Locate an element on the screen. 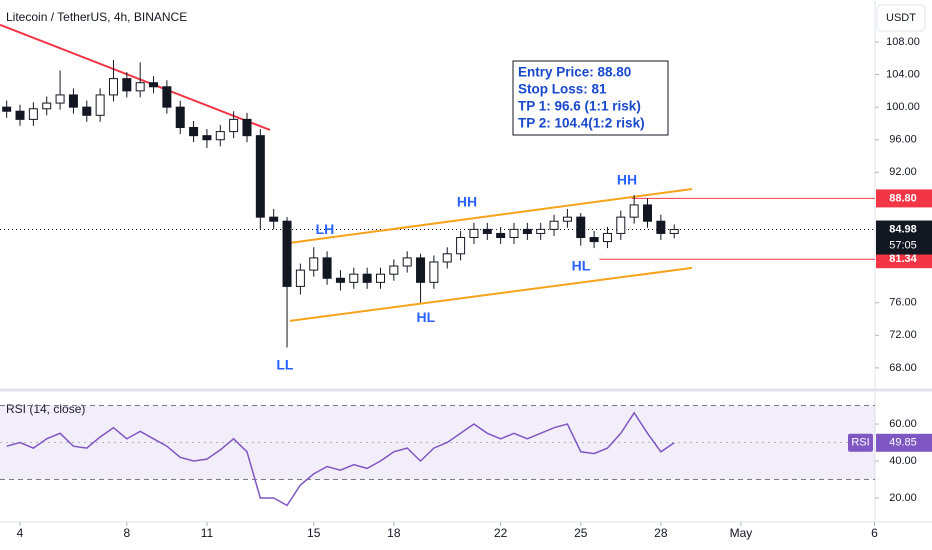 This screenshot has height=550, width=932. rsi-y-tick-label: 20.00 is located at coordinates (903, 498).